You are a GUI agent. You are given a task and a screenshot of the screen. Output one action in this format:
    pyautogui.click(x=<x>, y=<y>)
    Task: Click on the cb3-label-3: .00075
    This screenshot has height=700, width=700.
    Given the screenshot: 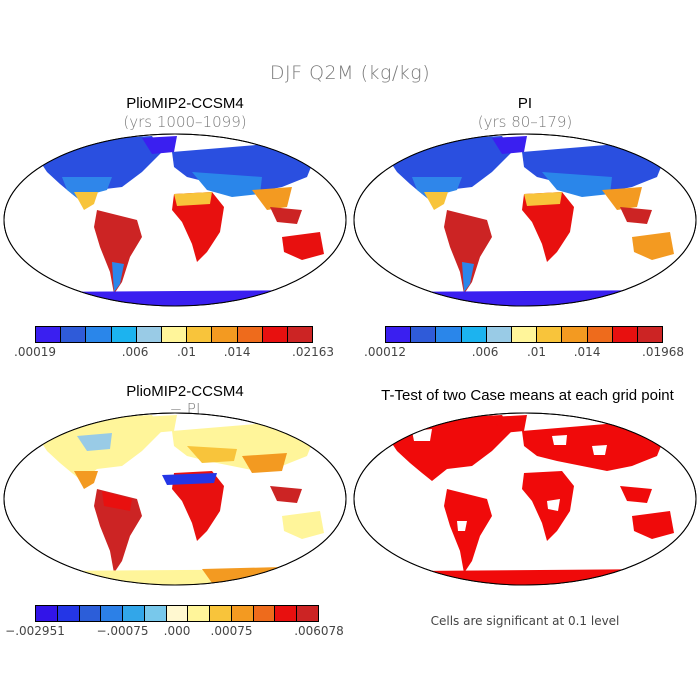 What is the action you would take?
    pyautogui.click(x=231, y=631)
    